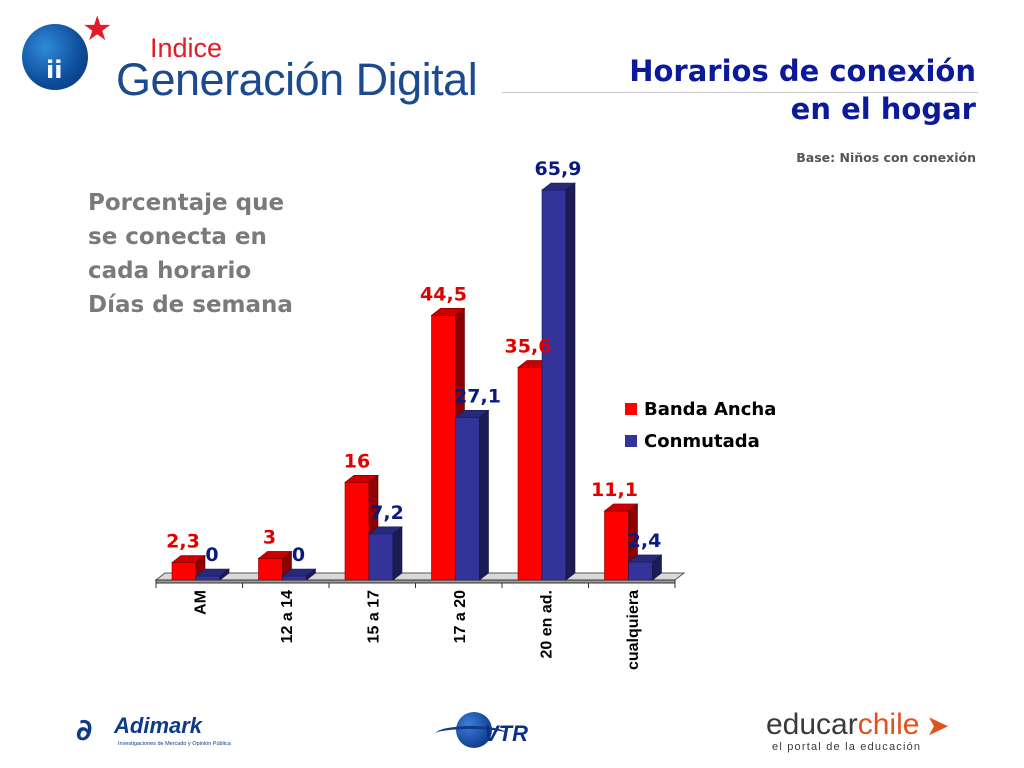  Describe the element at coordinates (477, 396) in the screenshot. I see `data-label-conmutada-3: 27,1` at that location.